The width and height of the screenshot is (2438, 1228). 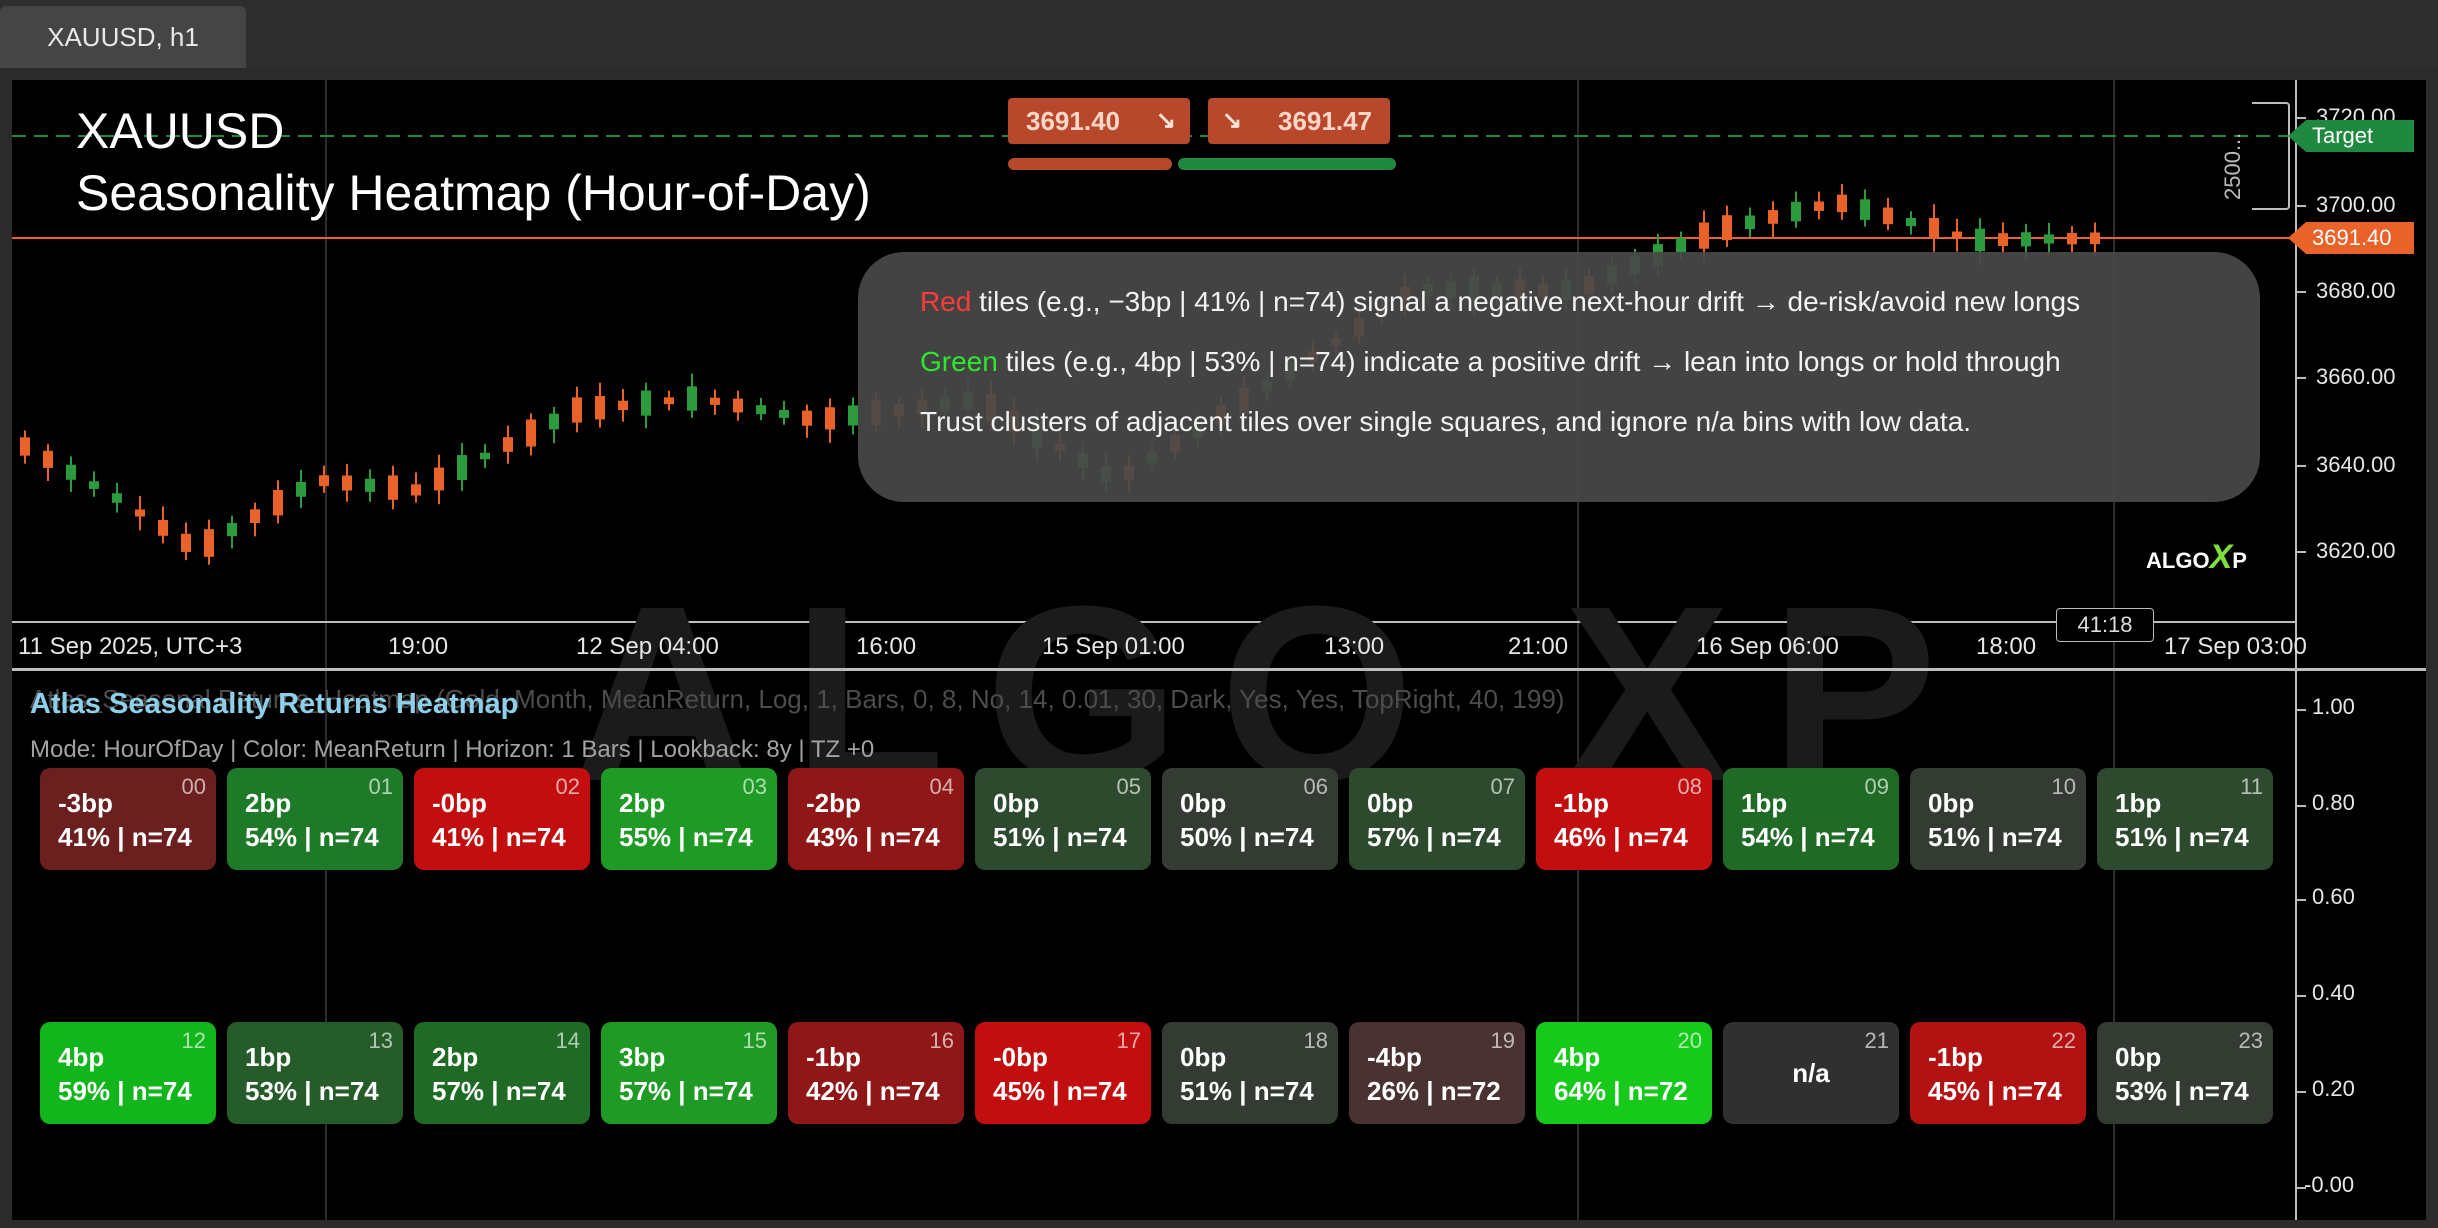 What do you see at coordinates (1219, 34) in the screenshot?
I see `tab-bar: XAUUSD, h1` at bounding box center [1219, 34].